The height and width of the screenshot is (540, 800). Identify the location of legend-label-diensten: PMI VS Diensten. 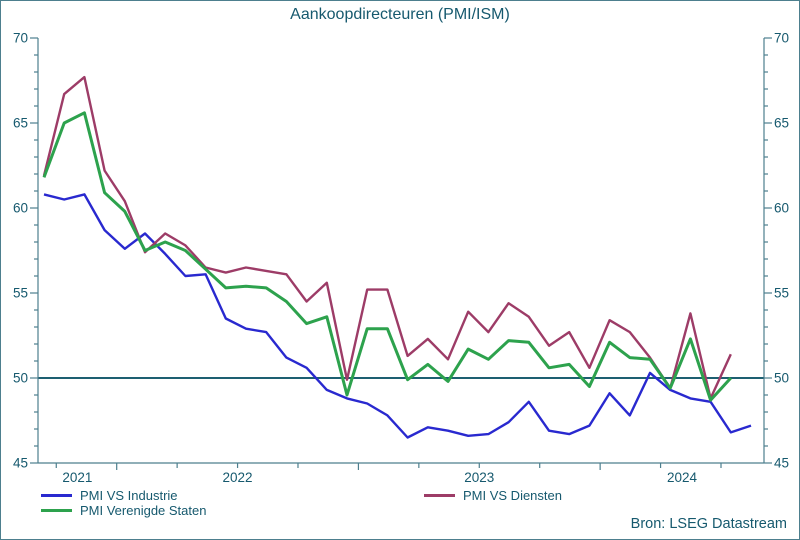
(512, 495).